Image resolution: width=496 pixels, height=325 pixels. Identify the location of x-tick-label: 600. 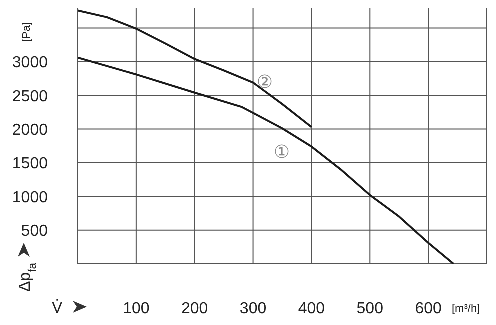
(428, 309).